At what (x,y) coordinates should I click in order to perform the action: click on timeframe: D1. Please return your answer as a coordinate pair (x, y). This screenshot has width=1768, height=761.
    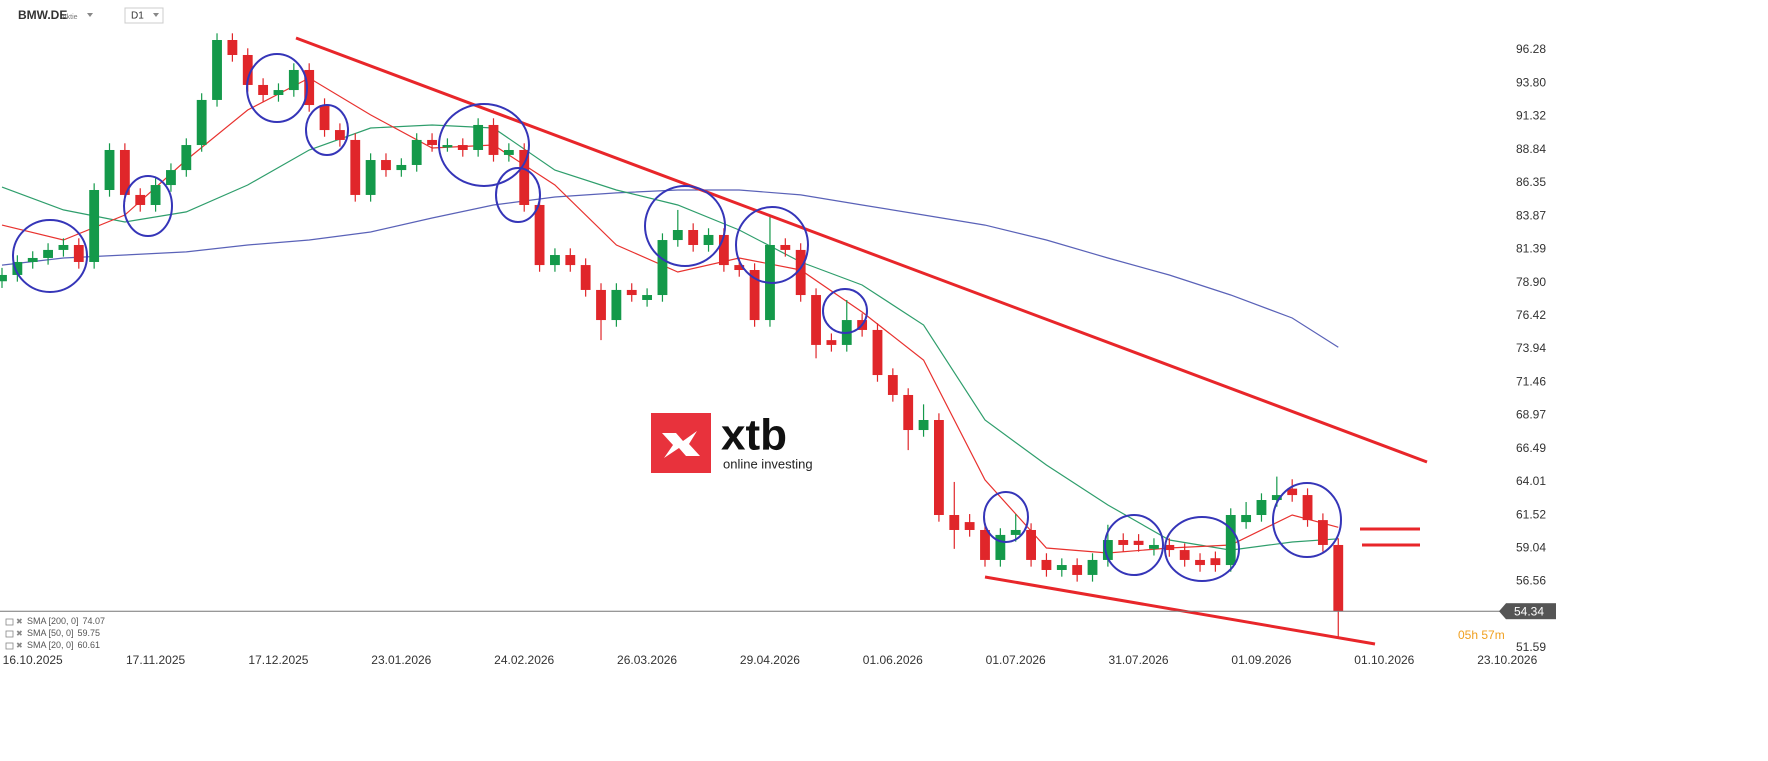
    Looking at the image, I should click on (137, 16).